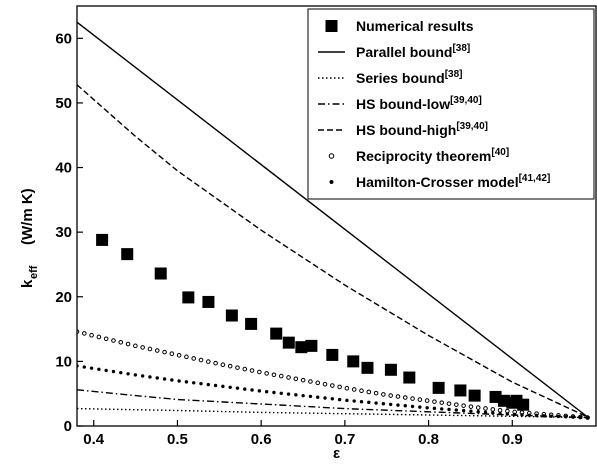  I want to click on series-bound-line, so click(332, 413).